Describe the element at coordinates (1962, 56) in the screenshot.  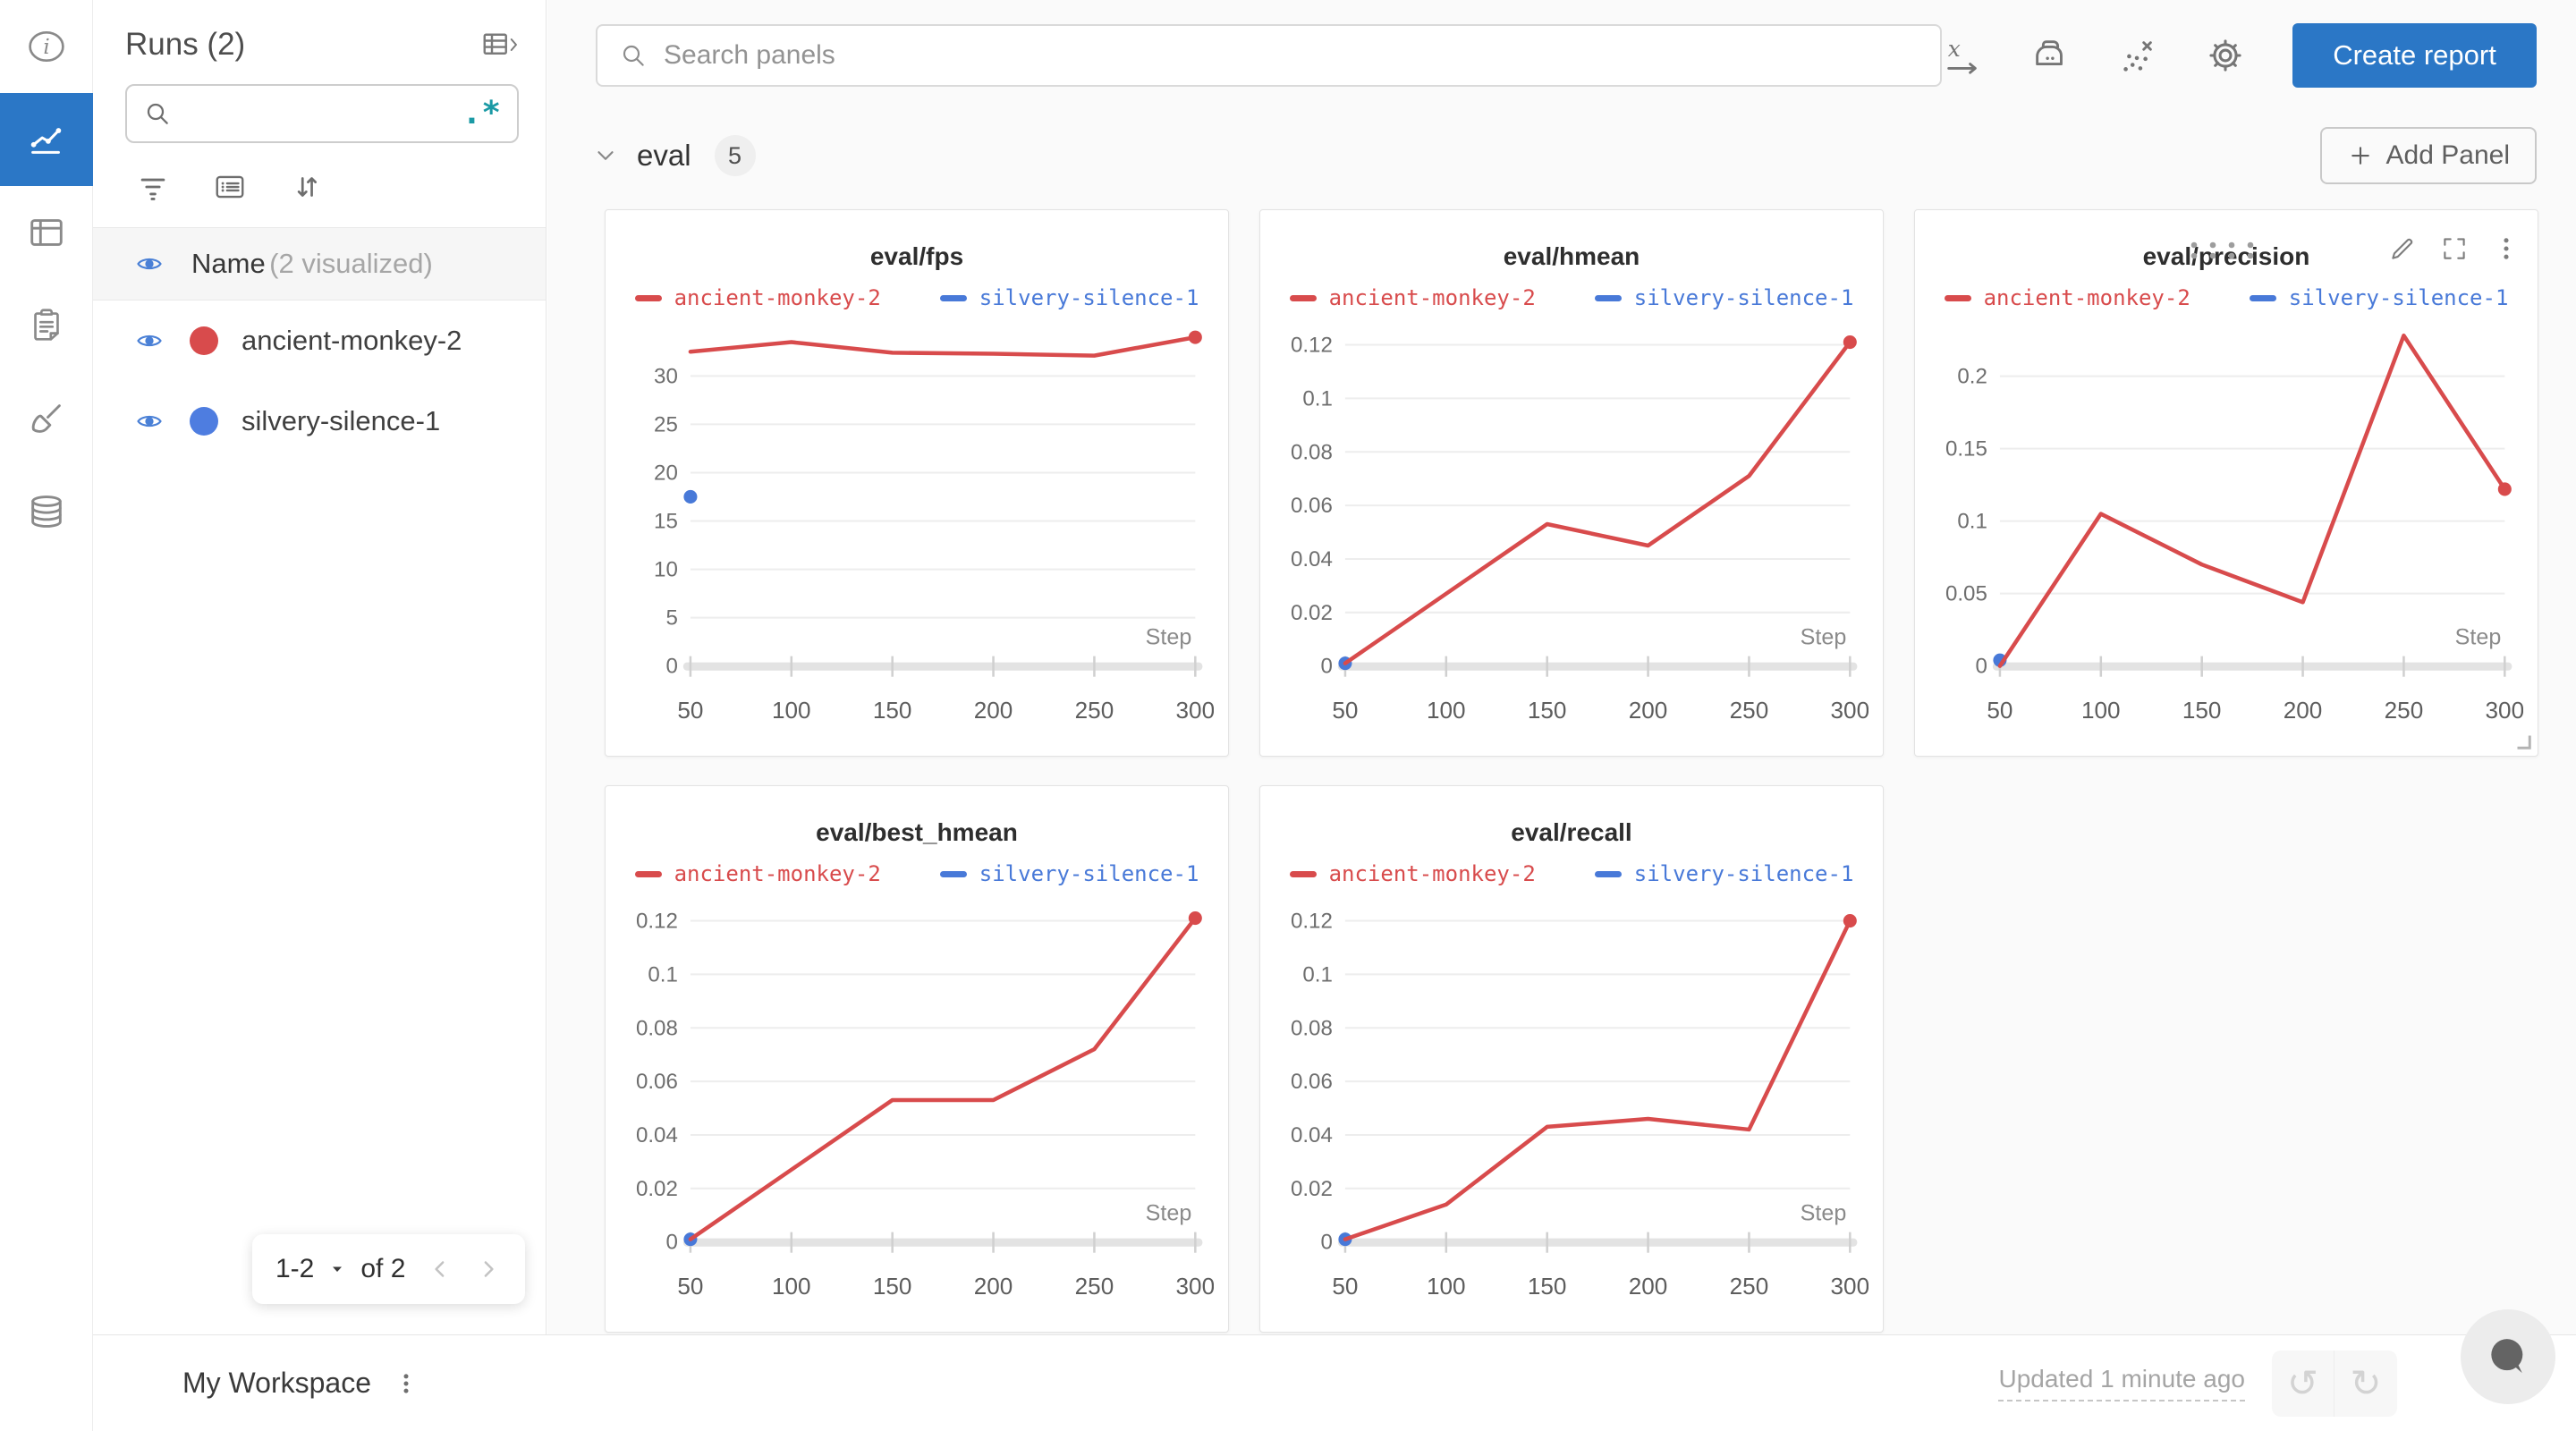
I see `x-axis-settings-icon: x` at that location.